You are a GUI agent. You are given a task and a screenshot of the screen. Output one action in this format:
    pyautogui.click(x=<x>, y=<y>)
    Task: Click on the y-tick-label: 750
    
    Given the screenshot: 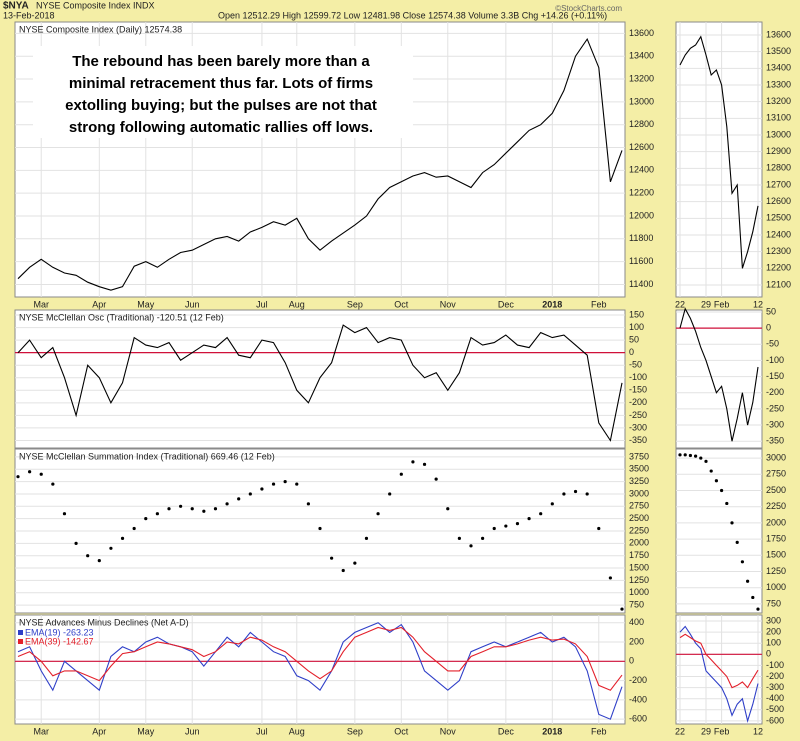 What is the action you would take?
    pyautogui.click(x=636, y=604)
    